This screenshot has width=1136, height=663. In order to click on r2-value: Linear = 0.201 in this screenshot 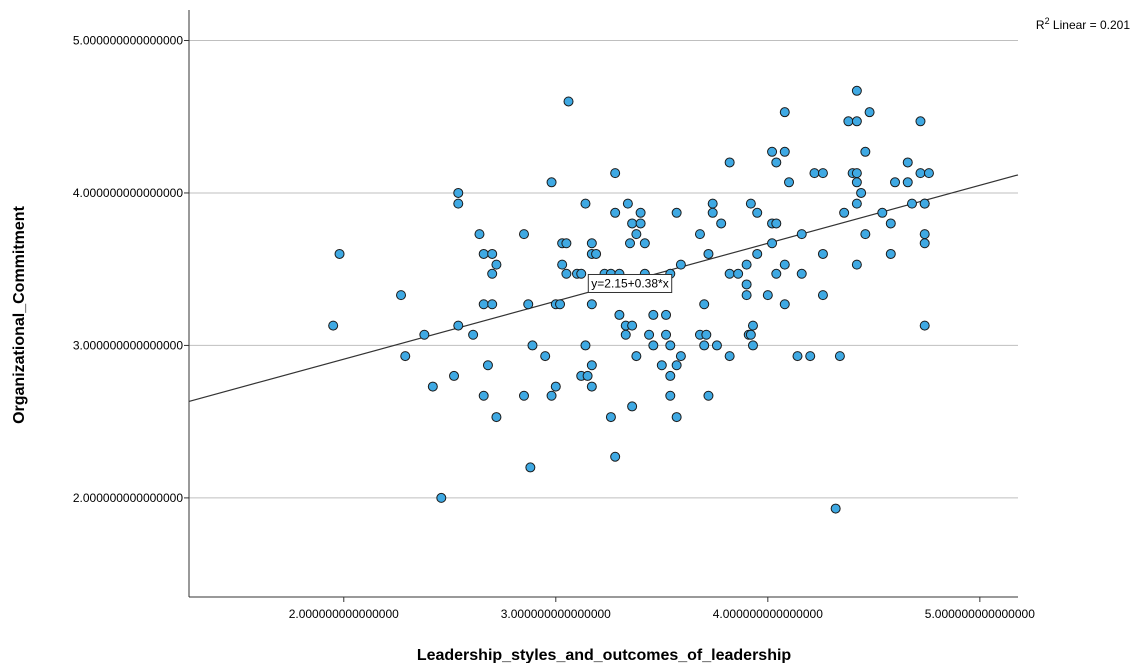, I will do `click(1090, 25)`.